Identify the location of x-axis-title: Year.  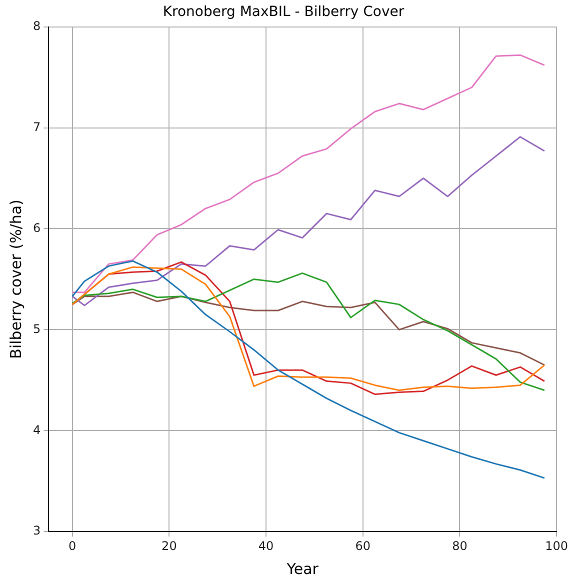
(303, 569).